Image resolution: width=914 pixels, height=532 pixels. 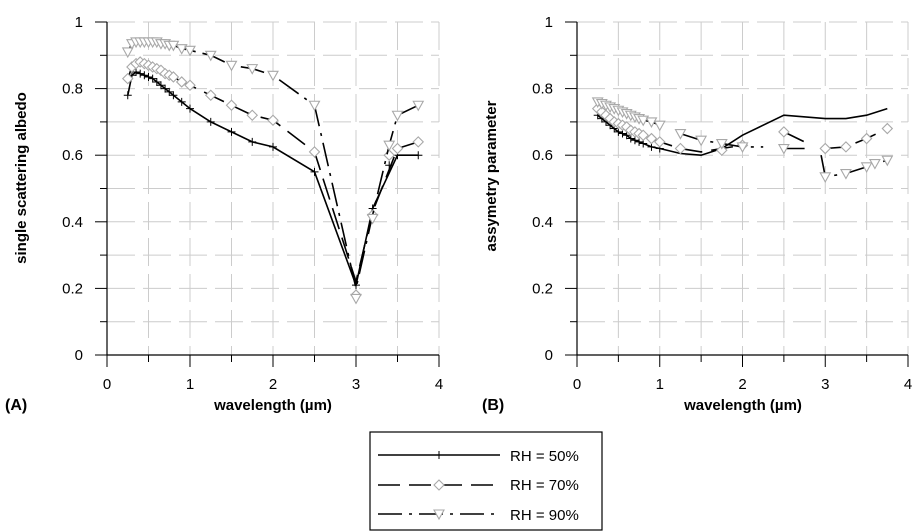 What do you see at coordinates (856, 138) in the screenshot?
I see `panel-b-series-1-line` at bounding box center [856, 138].